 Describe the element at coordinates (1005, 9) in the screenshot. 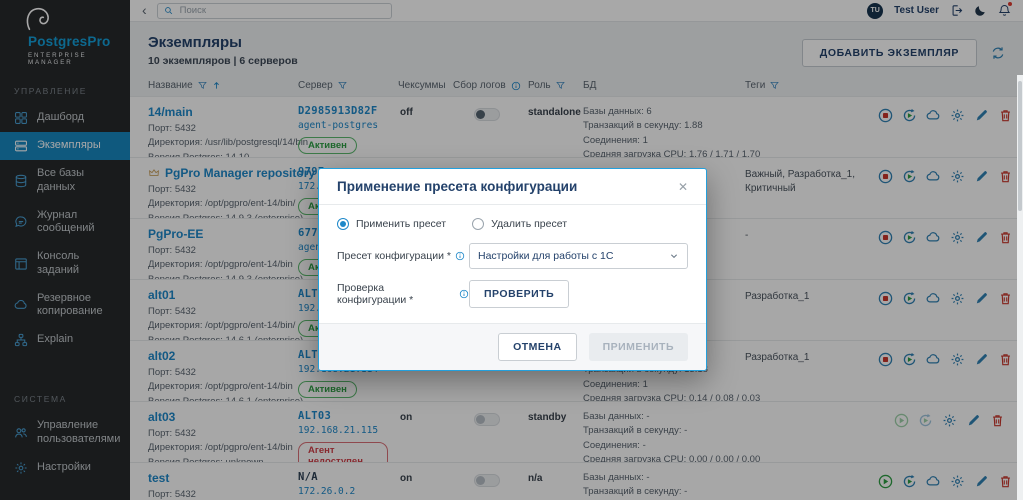

I see `notifications-icon` at that location.